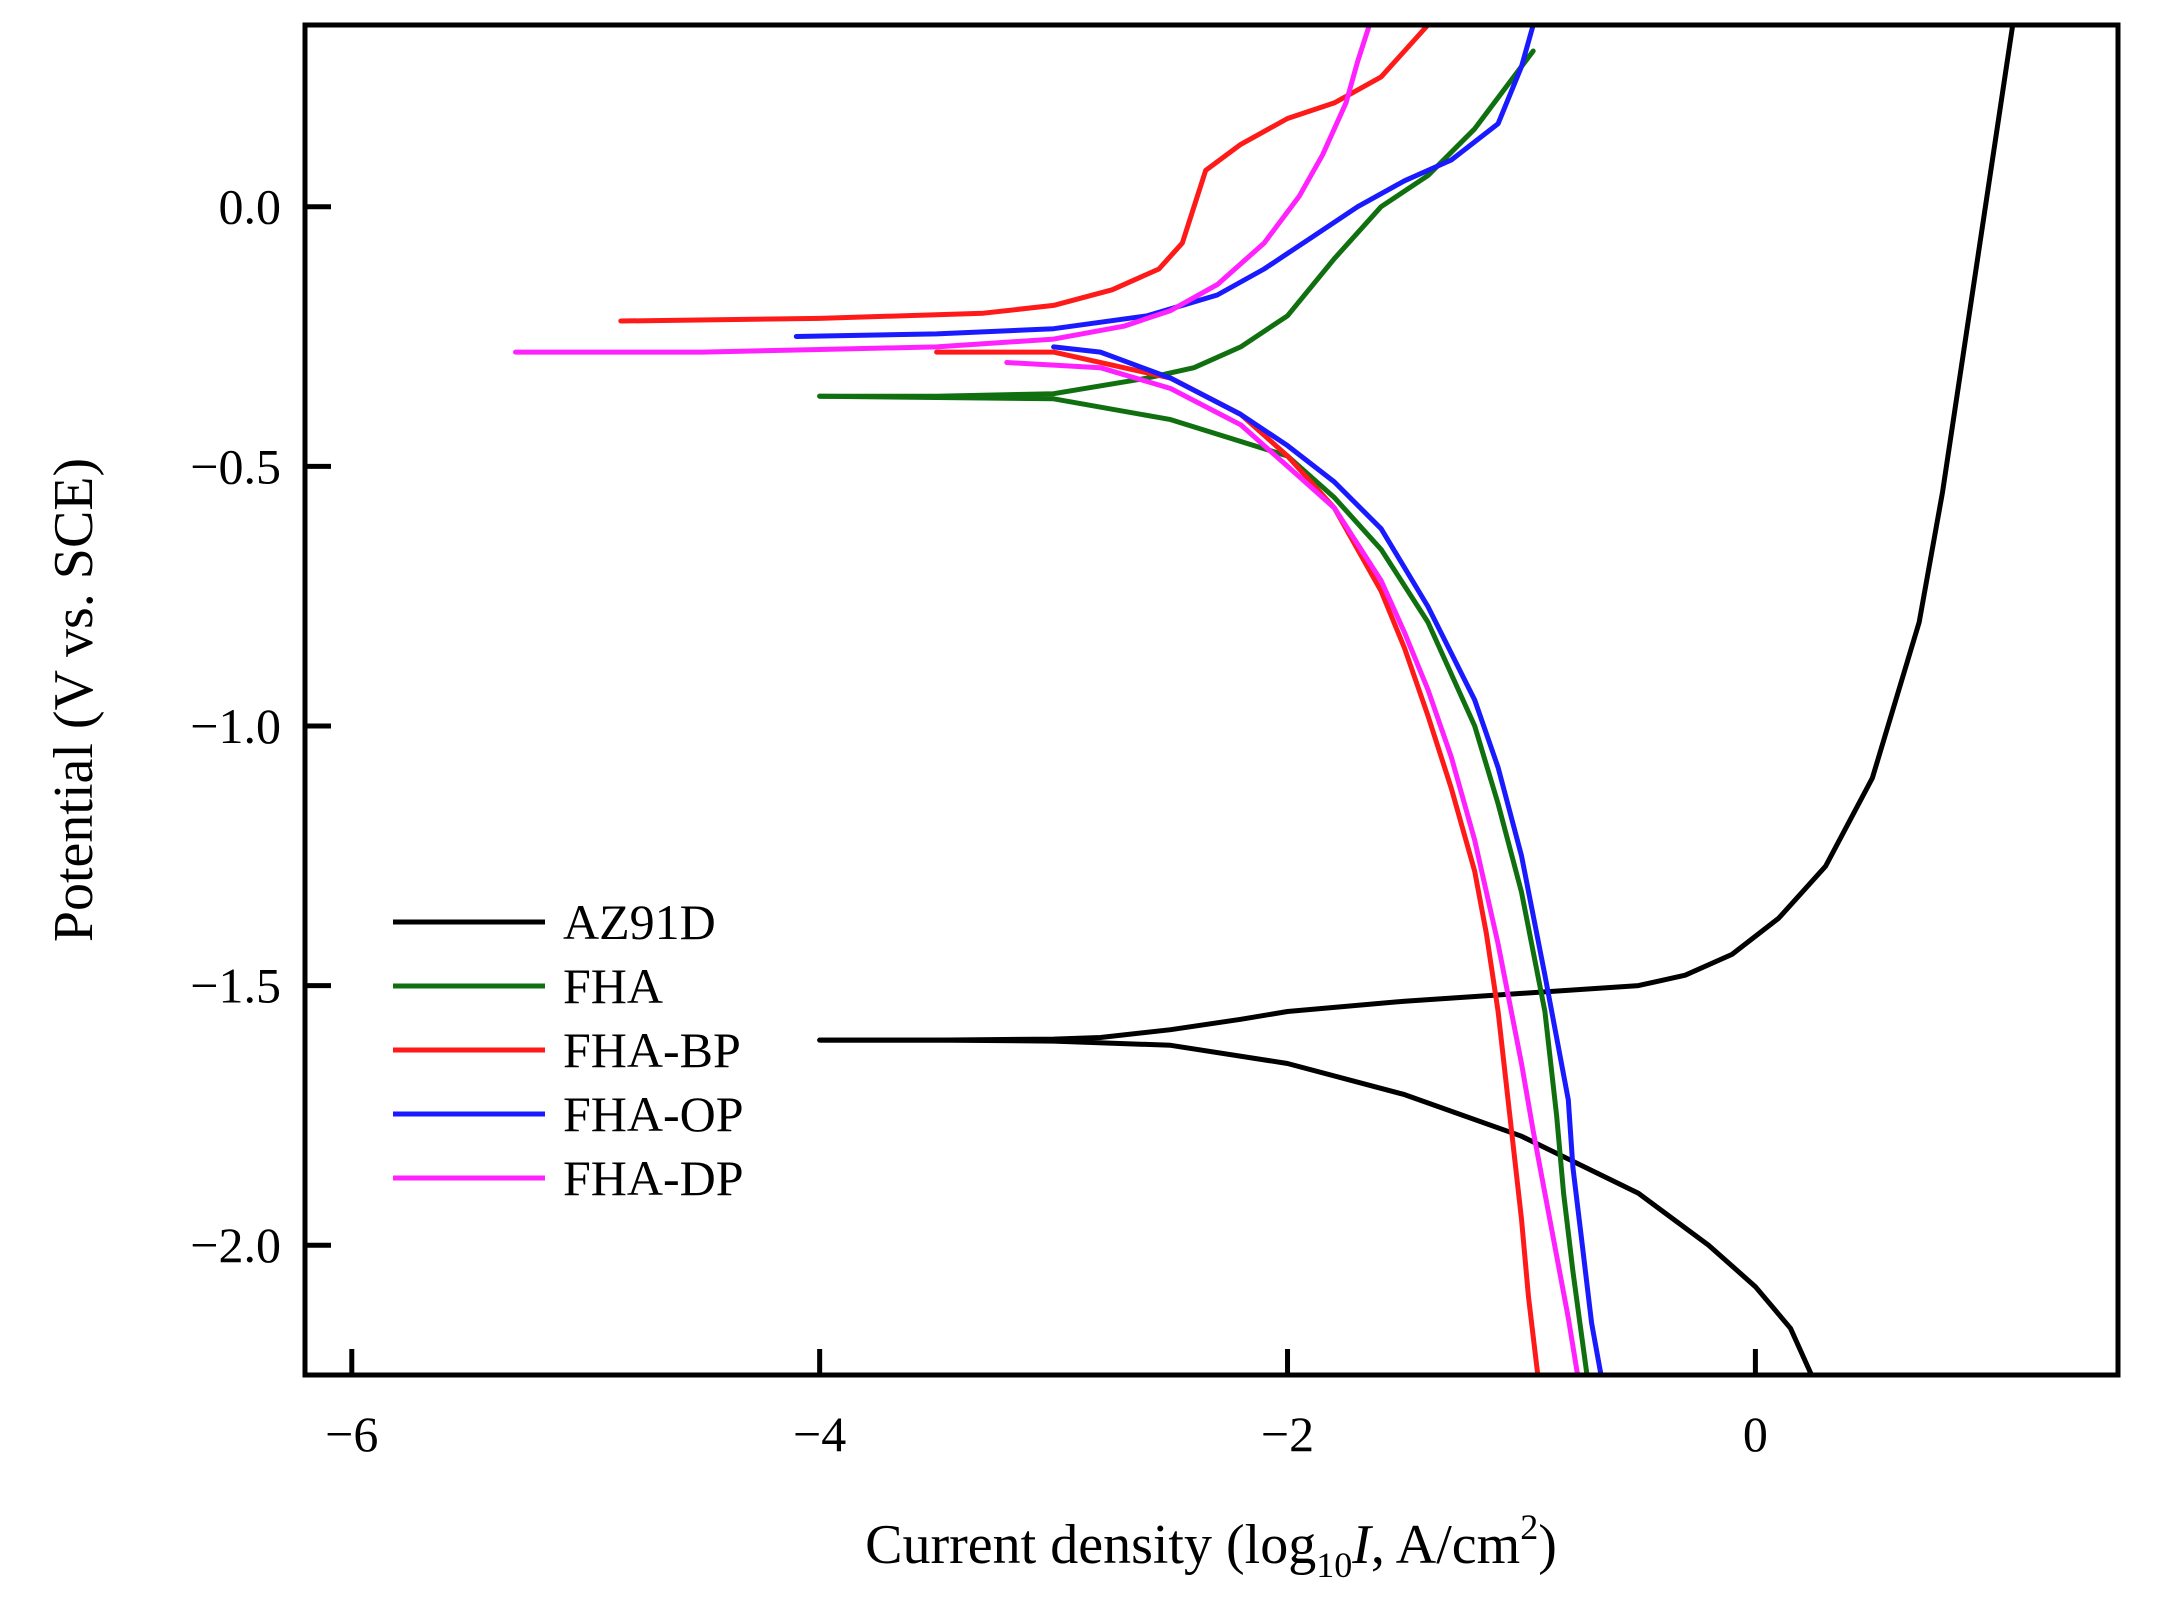 The width and height of the screenshot is (2159, 1612). Describe the element at coordinates (613, 986) in the screenshot. I see `legend-label-fha: FHA` at that location.